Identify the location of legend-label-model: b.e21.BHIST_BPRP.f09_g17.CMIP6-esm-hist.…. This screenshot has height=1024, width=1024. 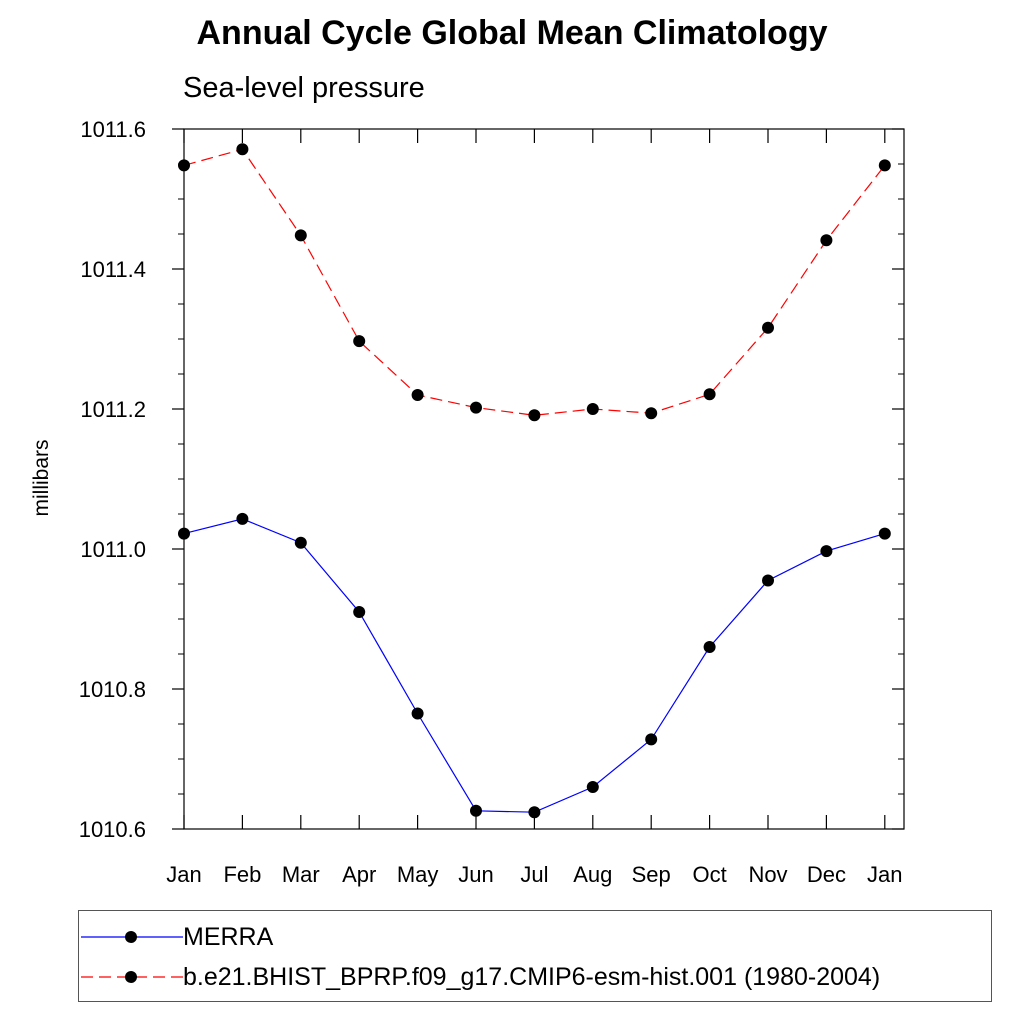
(532, 977).